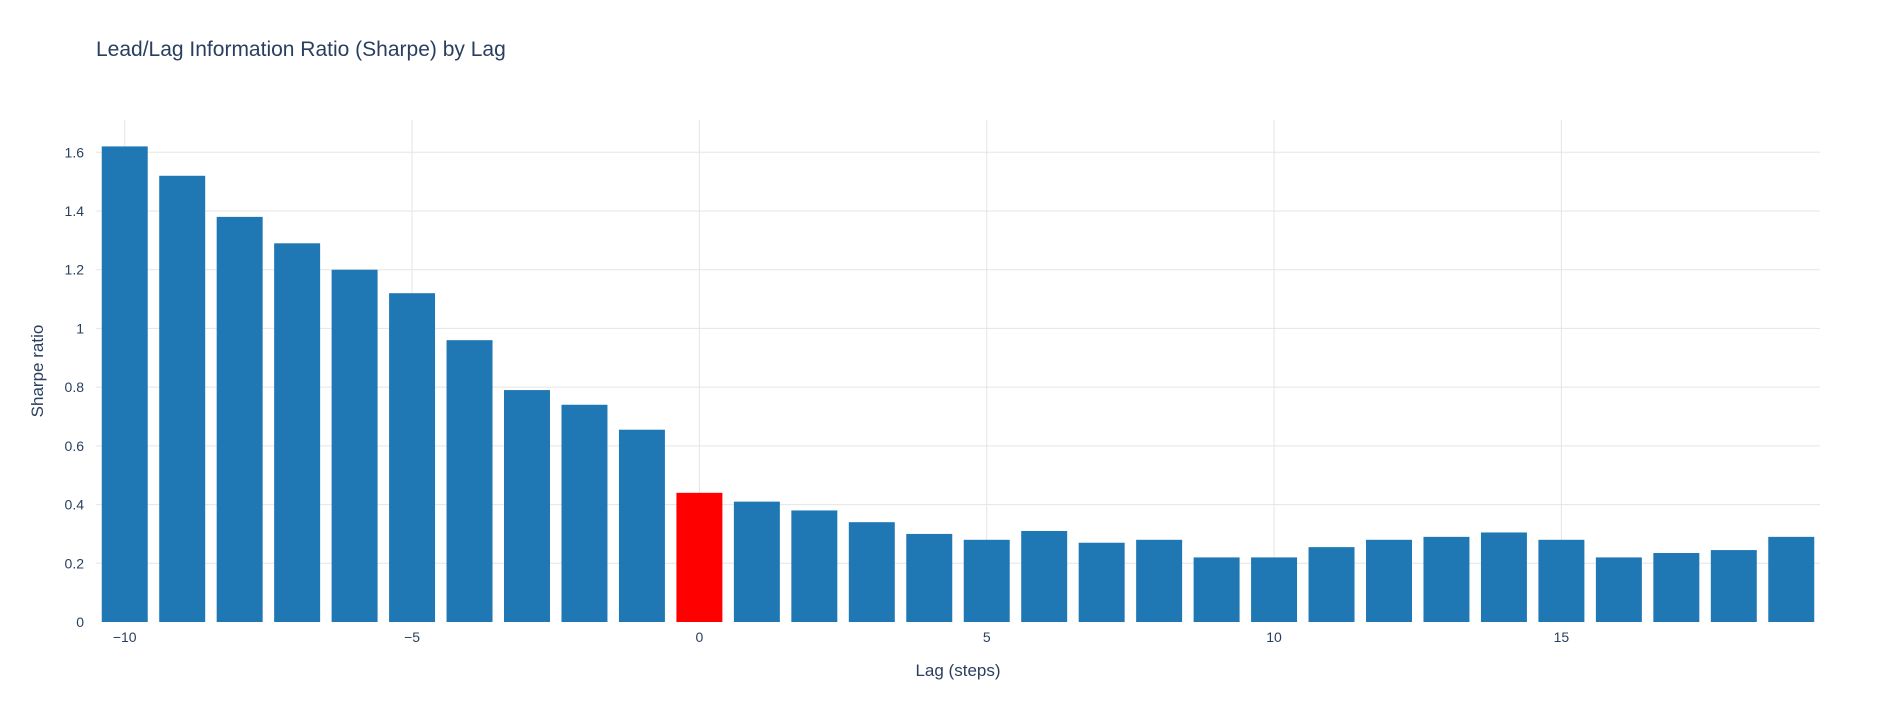  Describe the element at coordinates (80, 622) in the screenshot. I see `y-tick-label: 0` at that location.